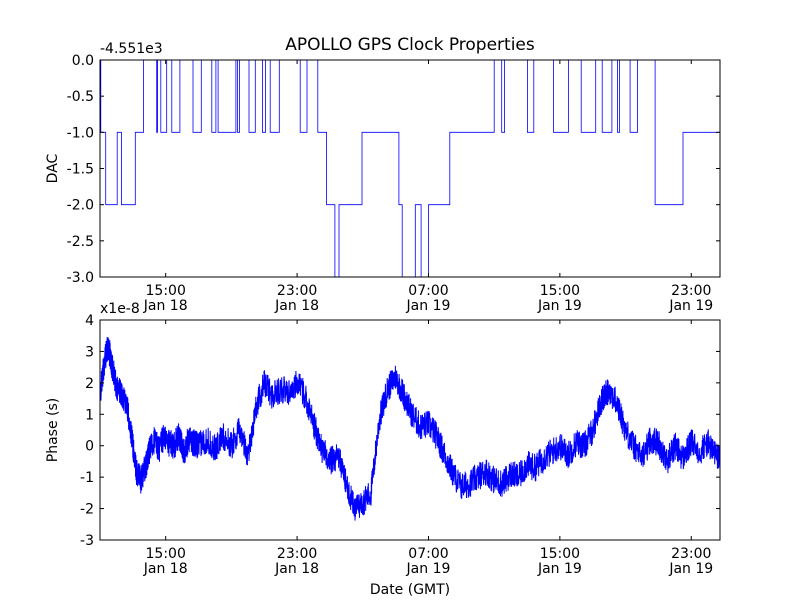 The image size is (800, 600). I want to click on y-tick-label: -3, so click(87, 541).